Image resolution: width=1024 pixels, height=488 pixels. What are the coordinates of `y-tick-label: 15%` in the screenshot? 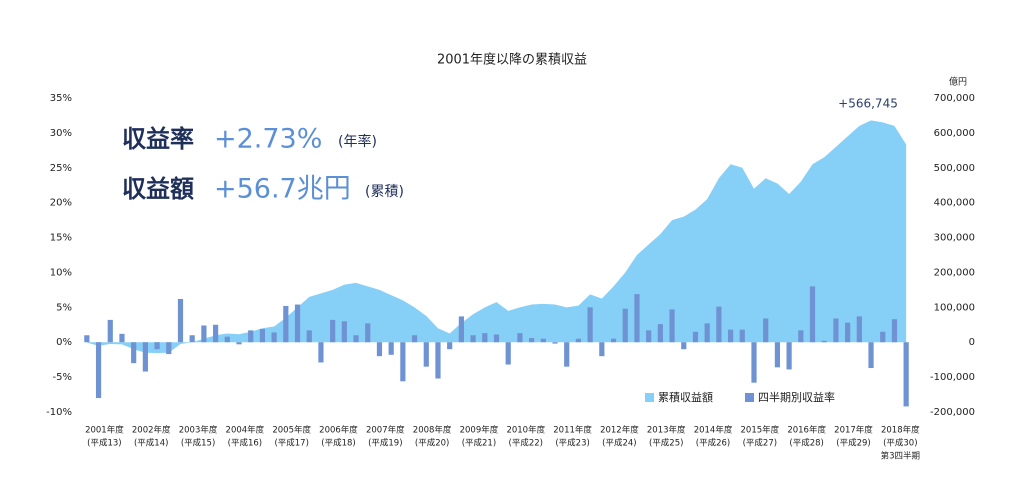 It's located at (61, 238).